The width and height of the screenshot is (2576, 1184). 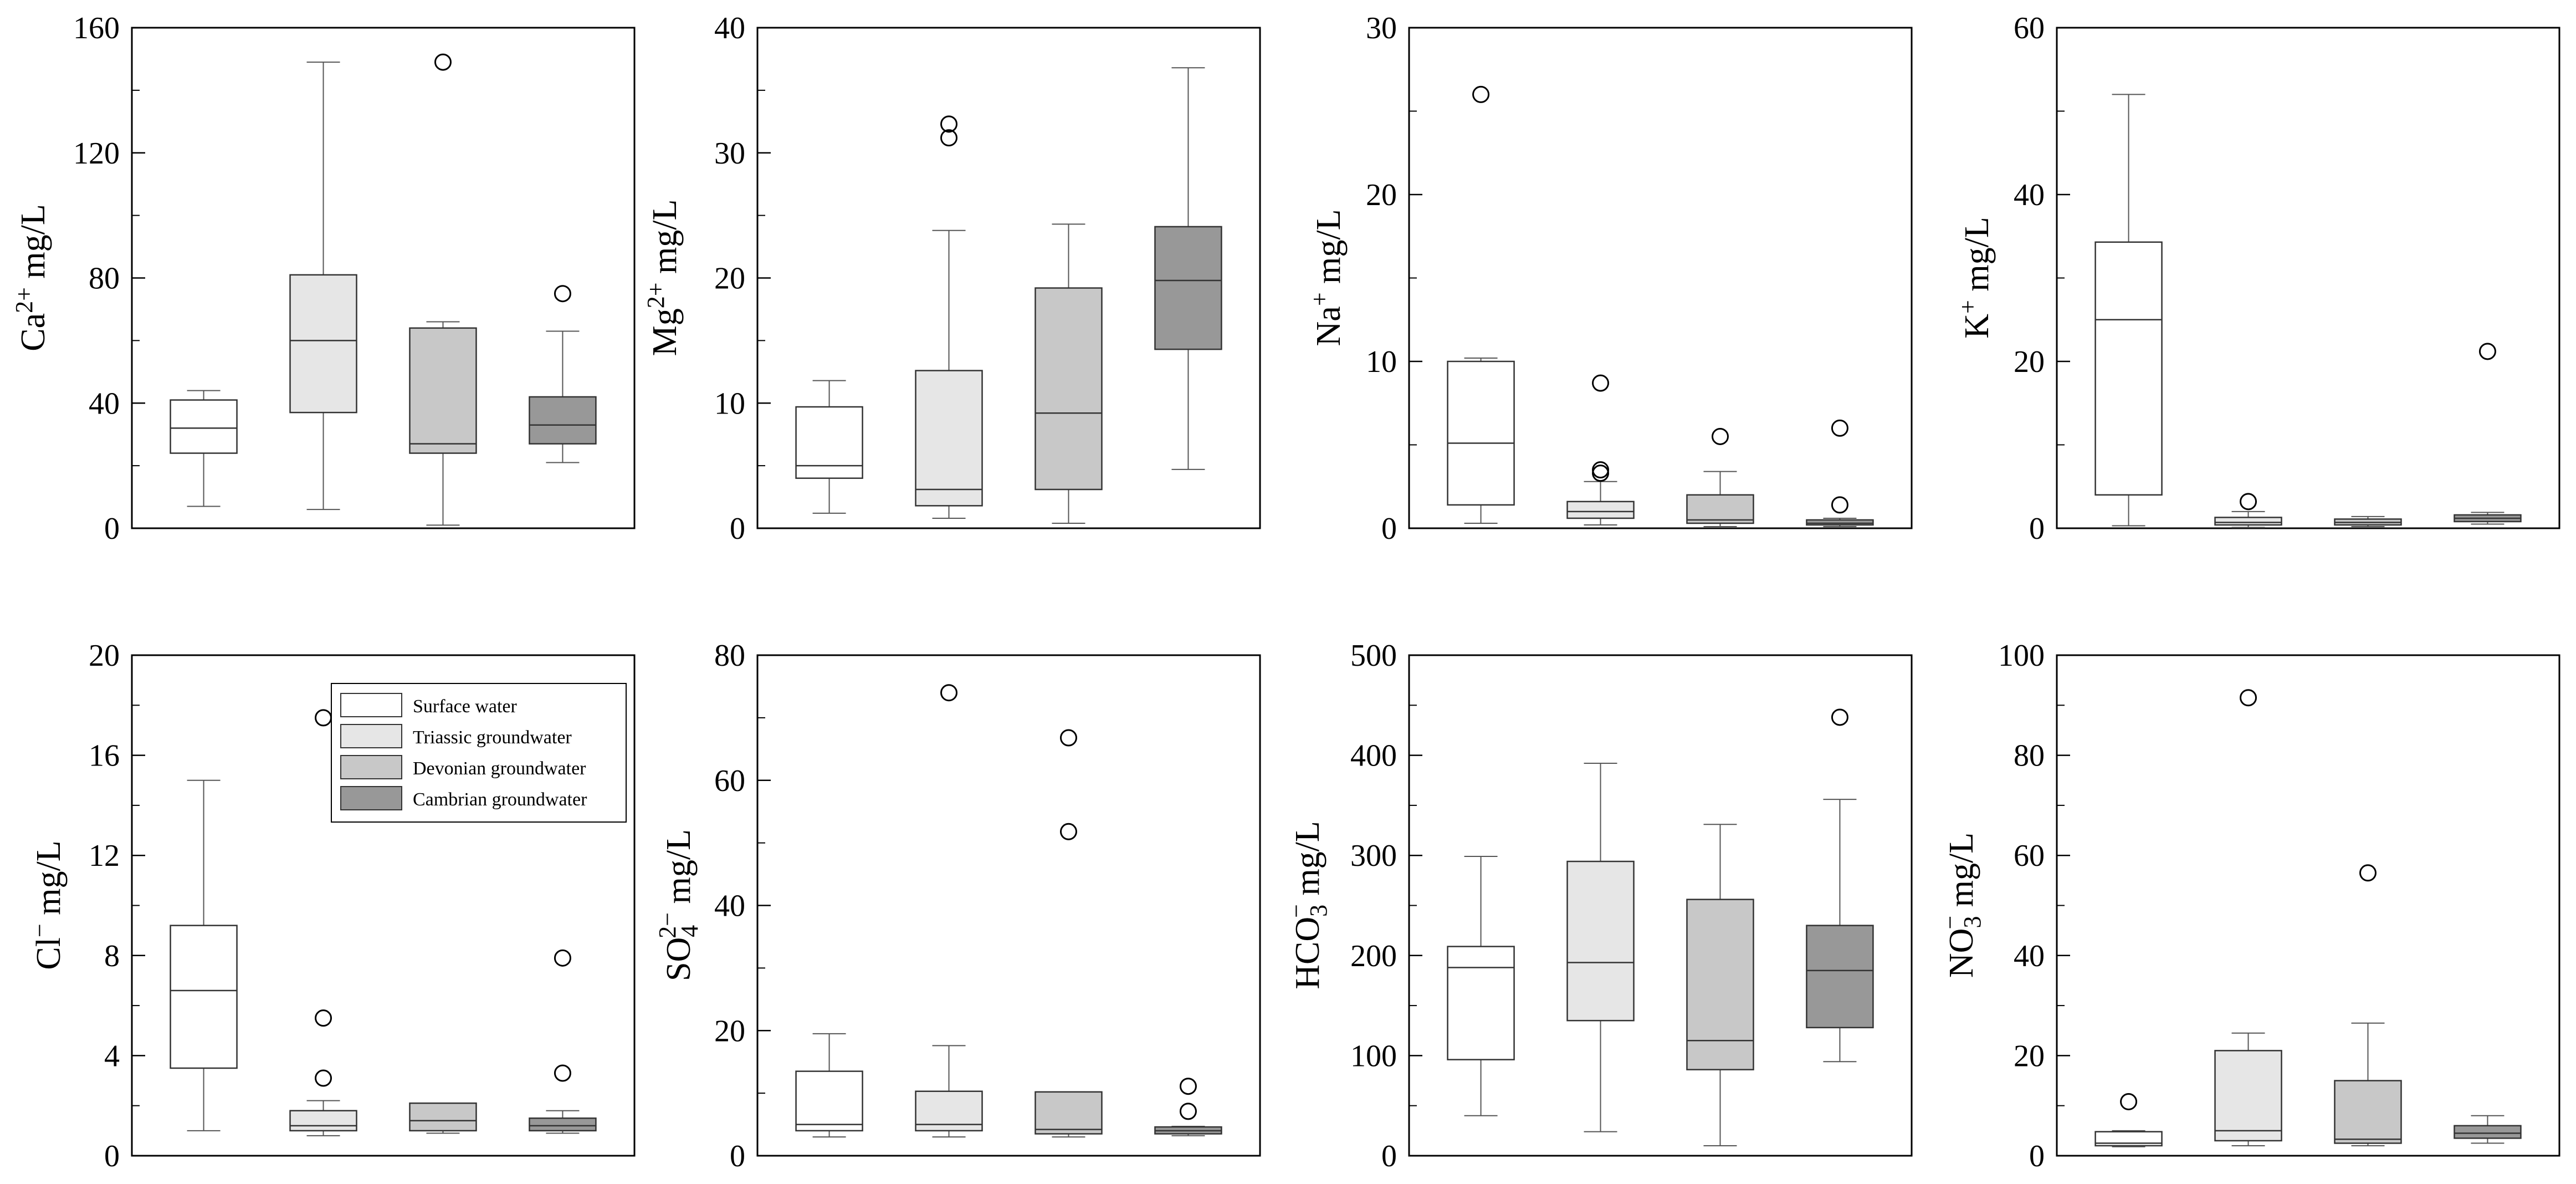 I want to click on y-tick-label: 120, so click(x=96, y=153).